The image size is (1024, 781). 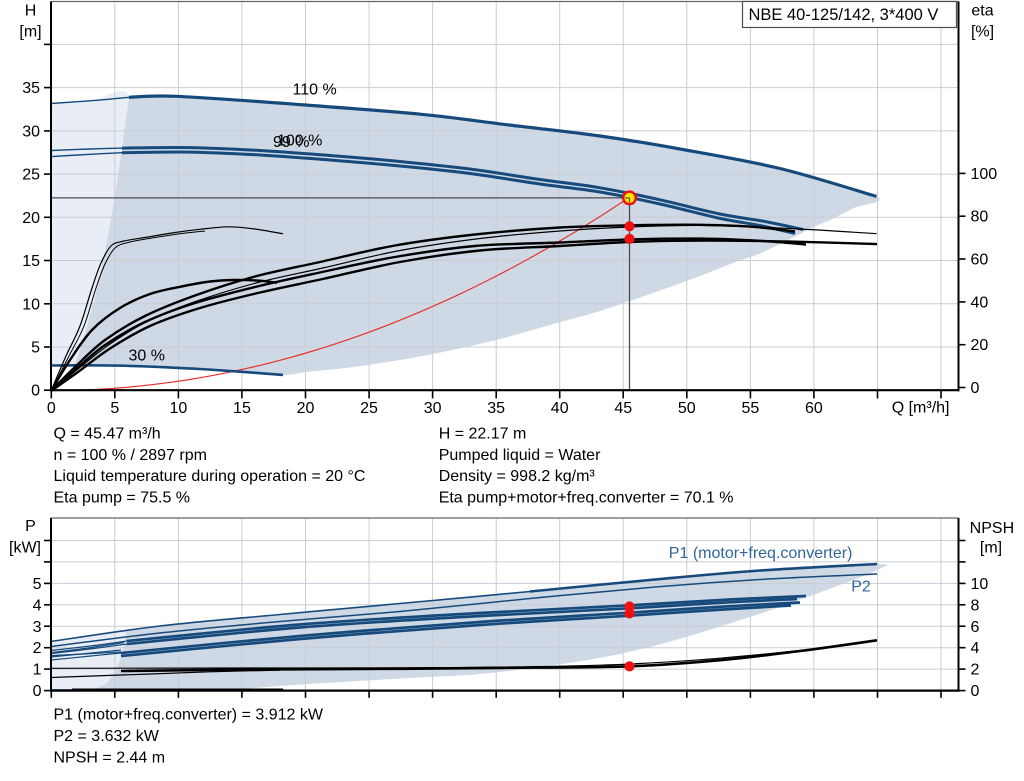 I want to click on svg-text: 30 %, so click(x=147, y=356).